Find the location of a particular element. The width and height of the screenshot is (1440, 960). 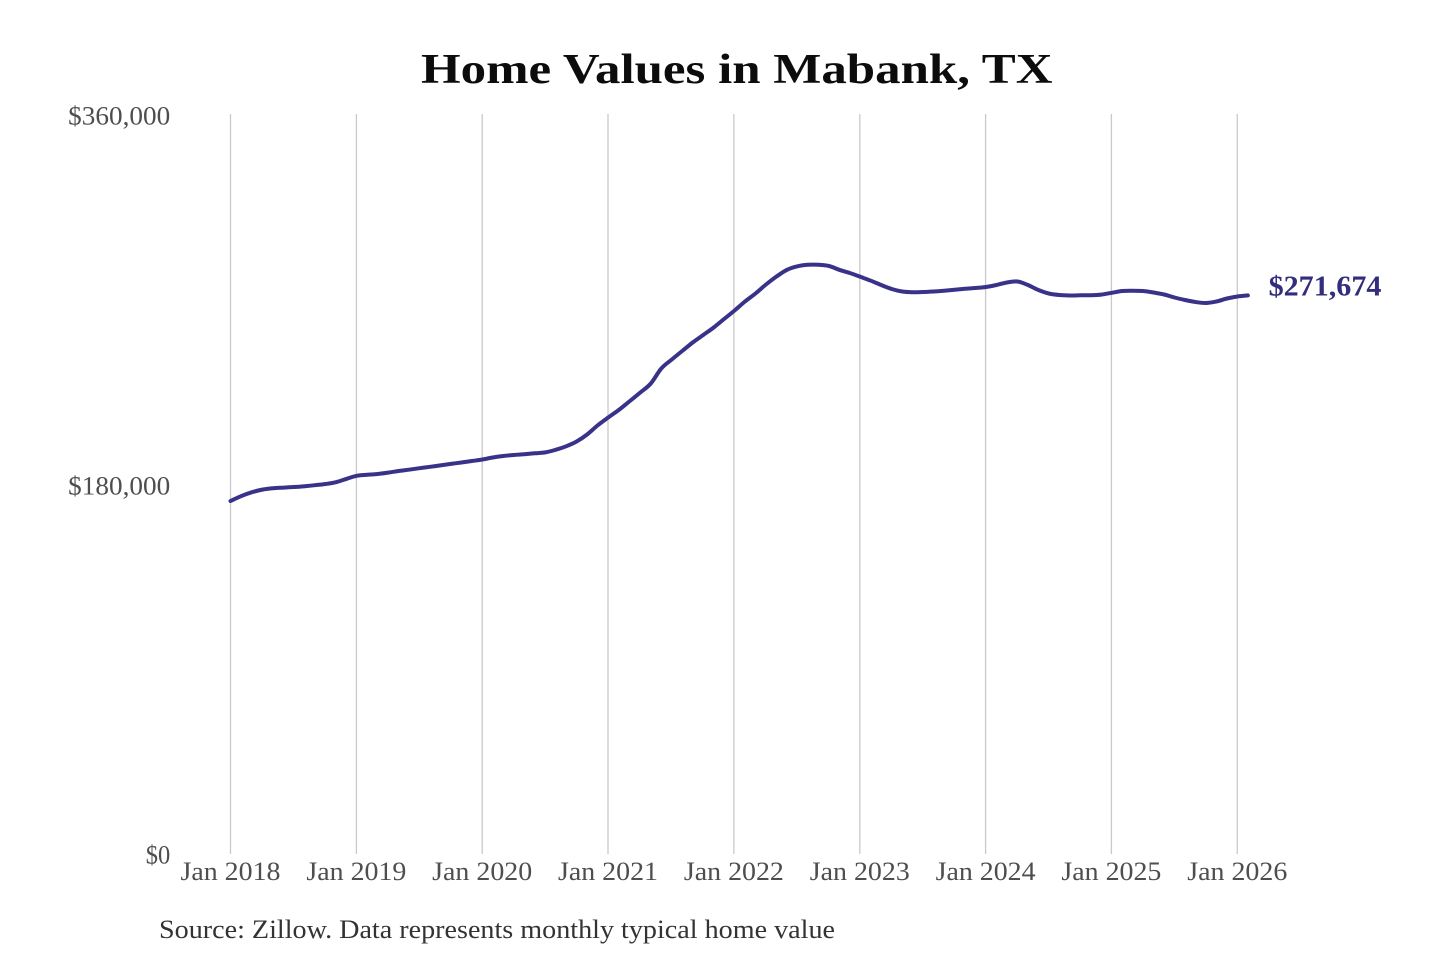

svg-text: Jan 2021 is located at coordinates (608, 871).